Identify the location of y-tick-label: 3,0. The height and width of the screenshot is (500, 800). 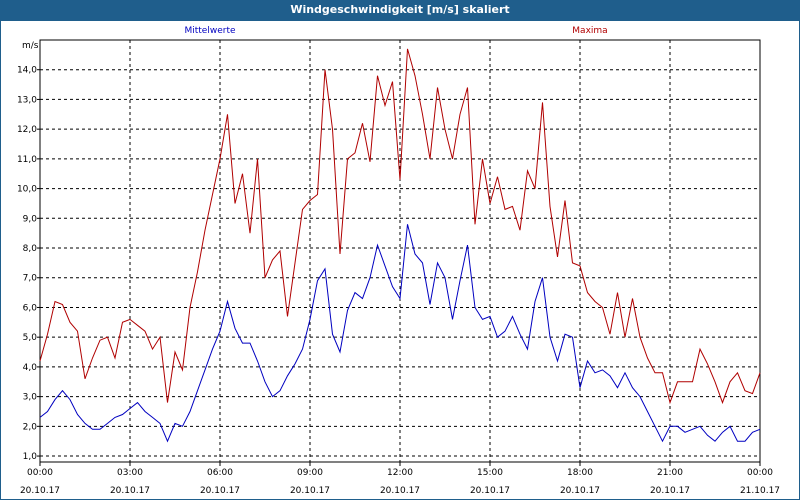
(30, 398).